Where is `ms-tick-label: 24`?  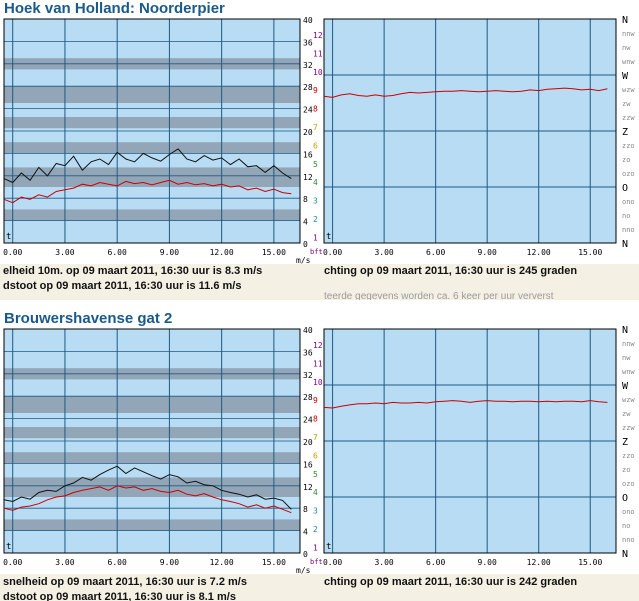
ms-tick-label: 24 is located at coordinates (308, 420).